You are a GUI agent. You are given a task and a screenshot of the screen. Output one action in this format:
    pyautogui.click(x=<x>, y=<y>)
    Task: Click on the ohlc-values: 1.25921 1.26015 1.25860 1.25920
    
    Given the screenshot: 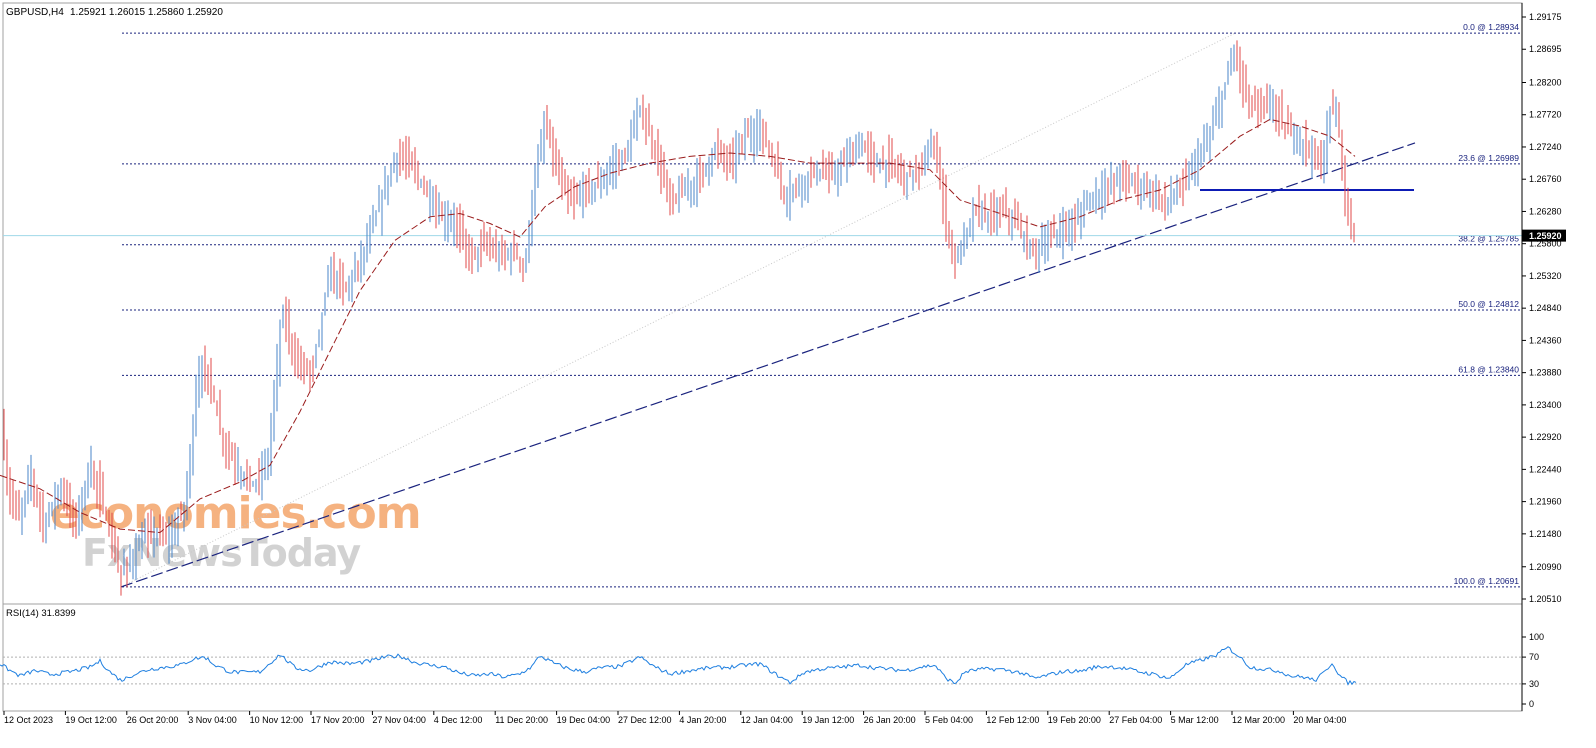 What is the action you would take?
    pyautogui.click(x=146, y=12)
    